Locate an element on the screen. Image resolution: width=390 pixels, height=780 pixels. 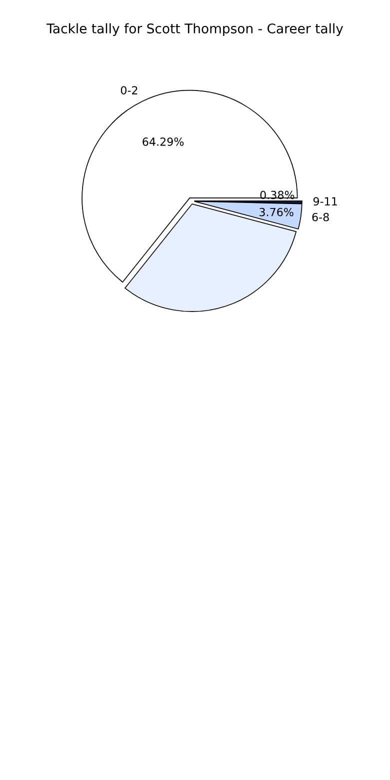
data-label: 3.76% is located at coordinates (277, 212).